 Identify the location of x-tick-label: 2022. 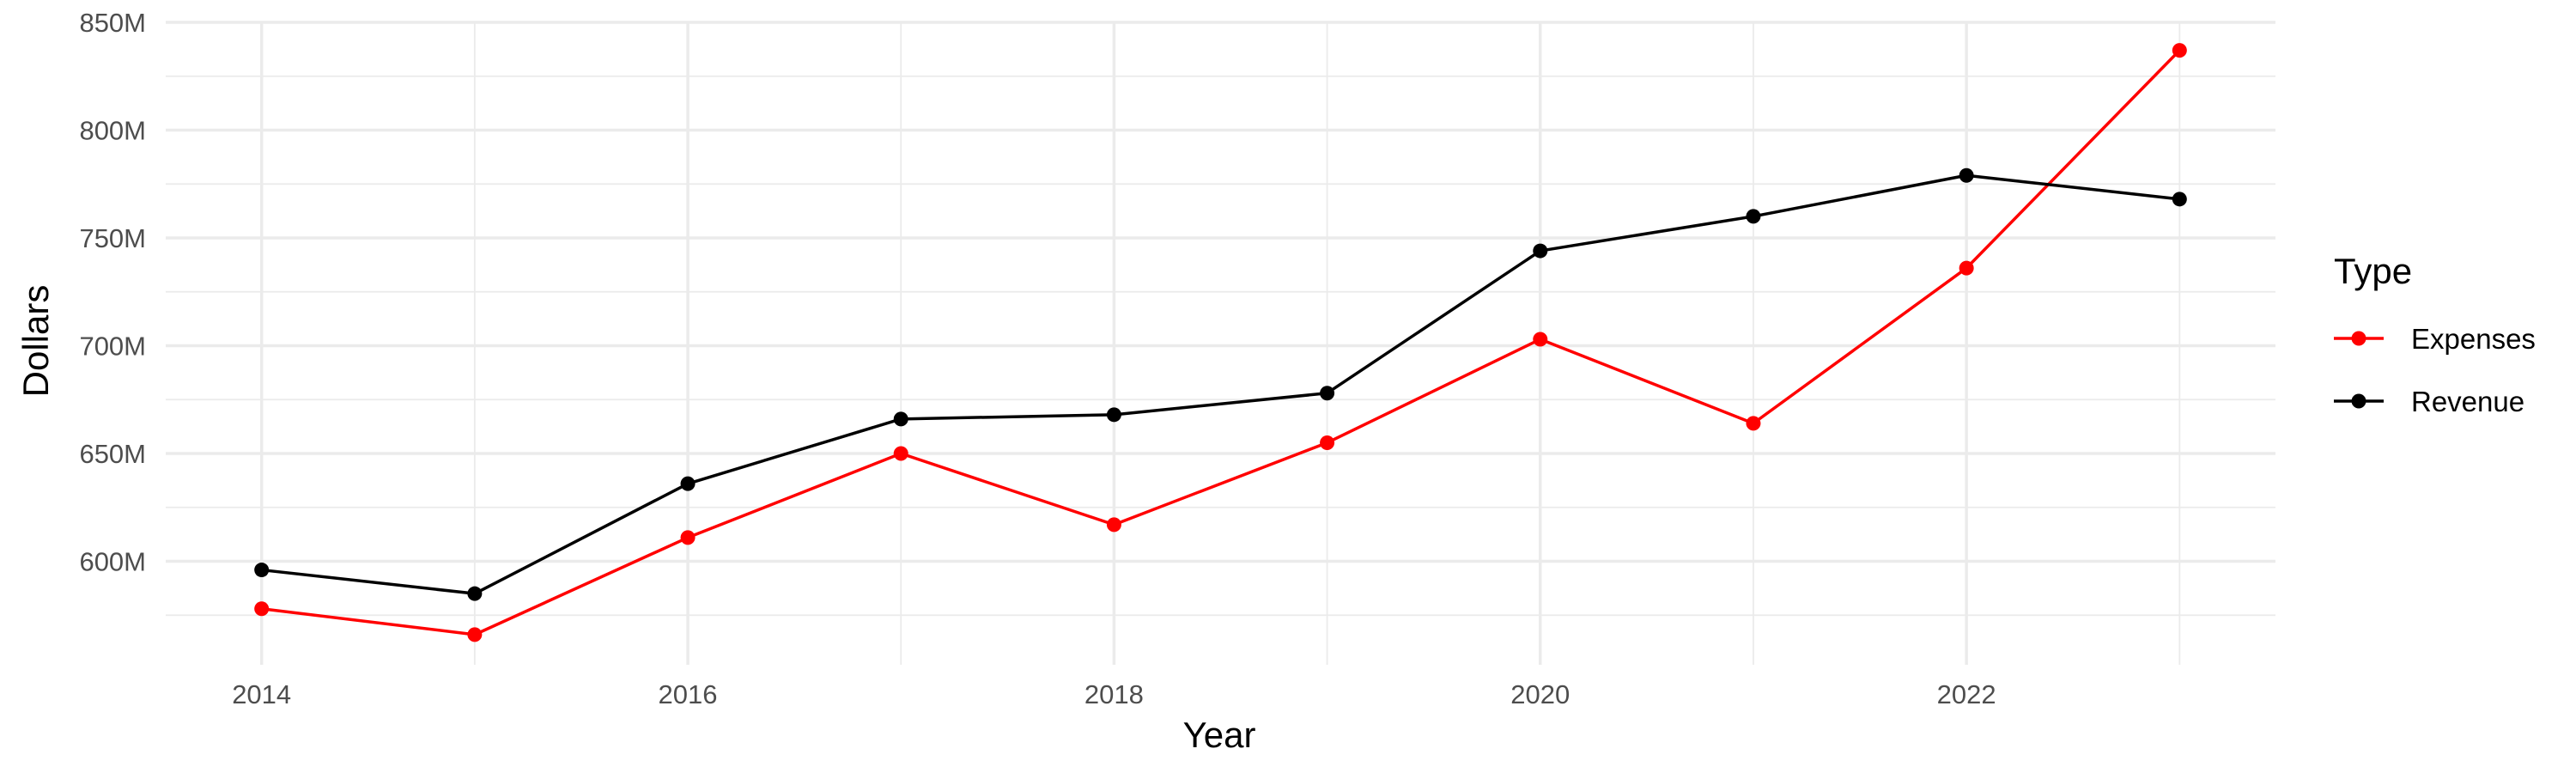
(1967, 694).